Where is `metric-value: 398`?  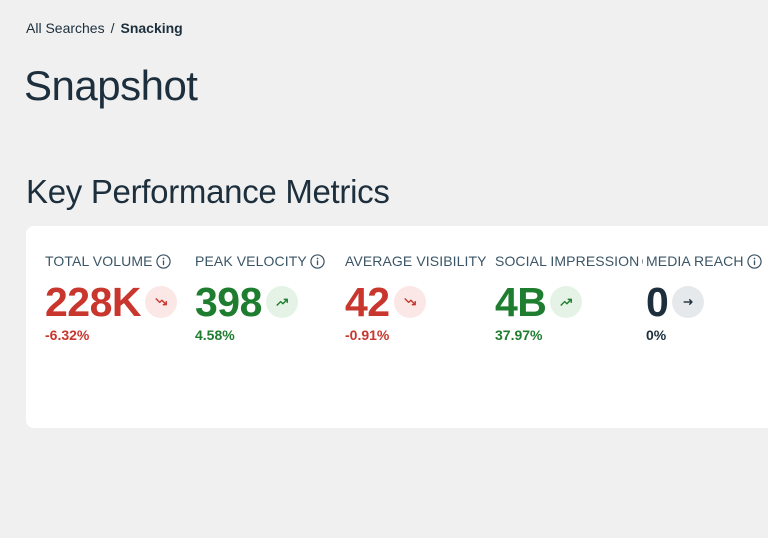
metric-value: 398 is located at coordinates (228, 302).